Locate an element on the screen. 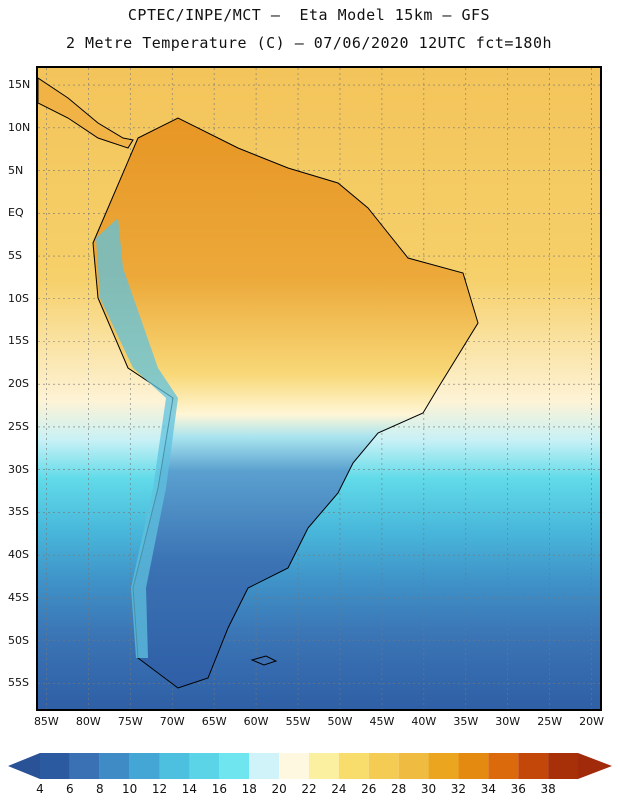  longitude-label: 50W is located at coordinates (340, 721).